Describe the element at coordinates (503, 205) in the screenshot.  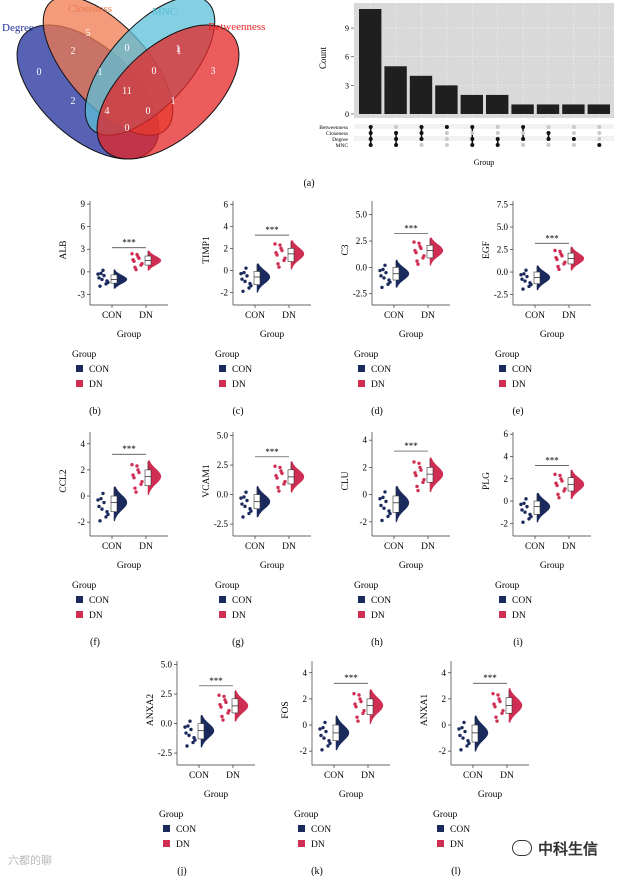
I see `y-tick-label: 7.5` at that location.